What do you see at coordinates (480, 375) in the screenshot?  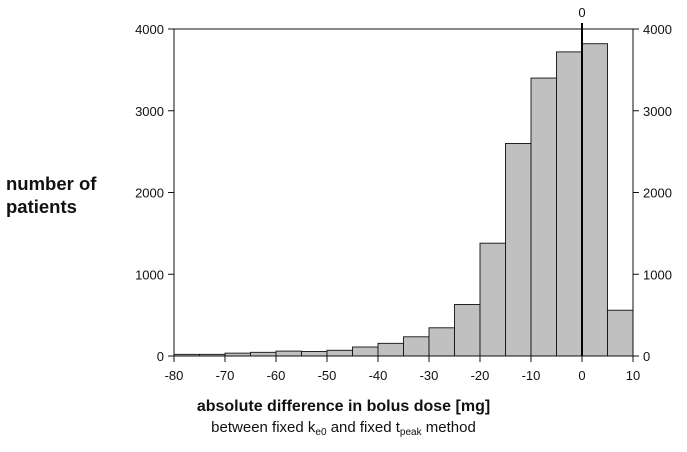 I see `x-tick-label: -20` at bounding box center [480, 375].